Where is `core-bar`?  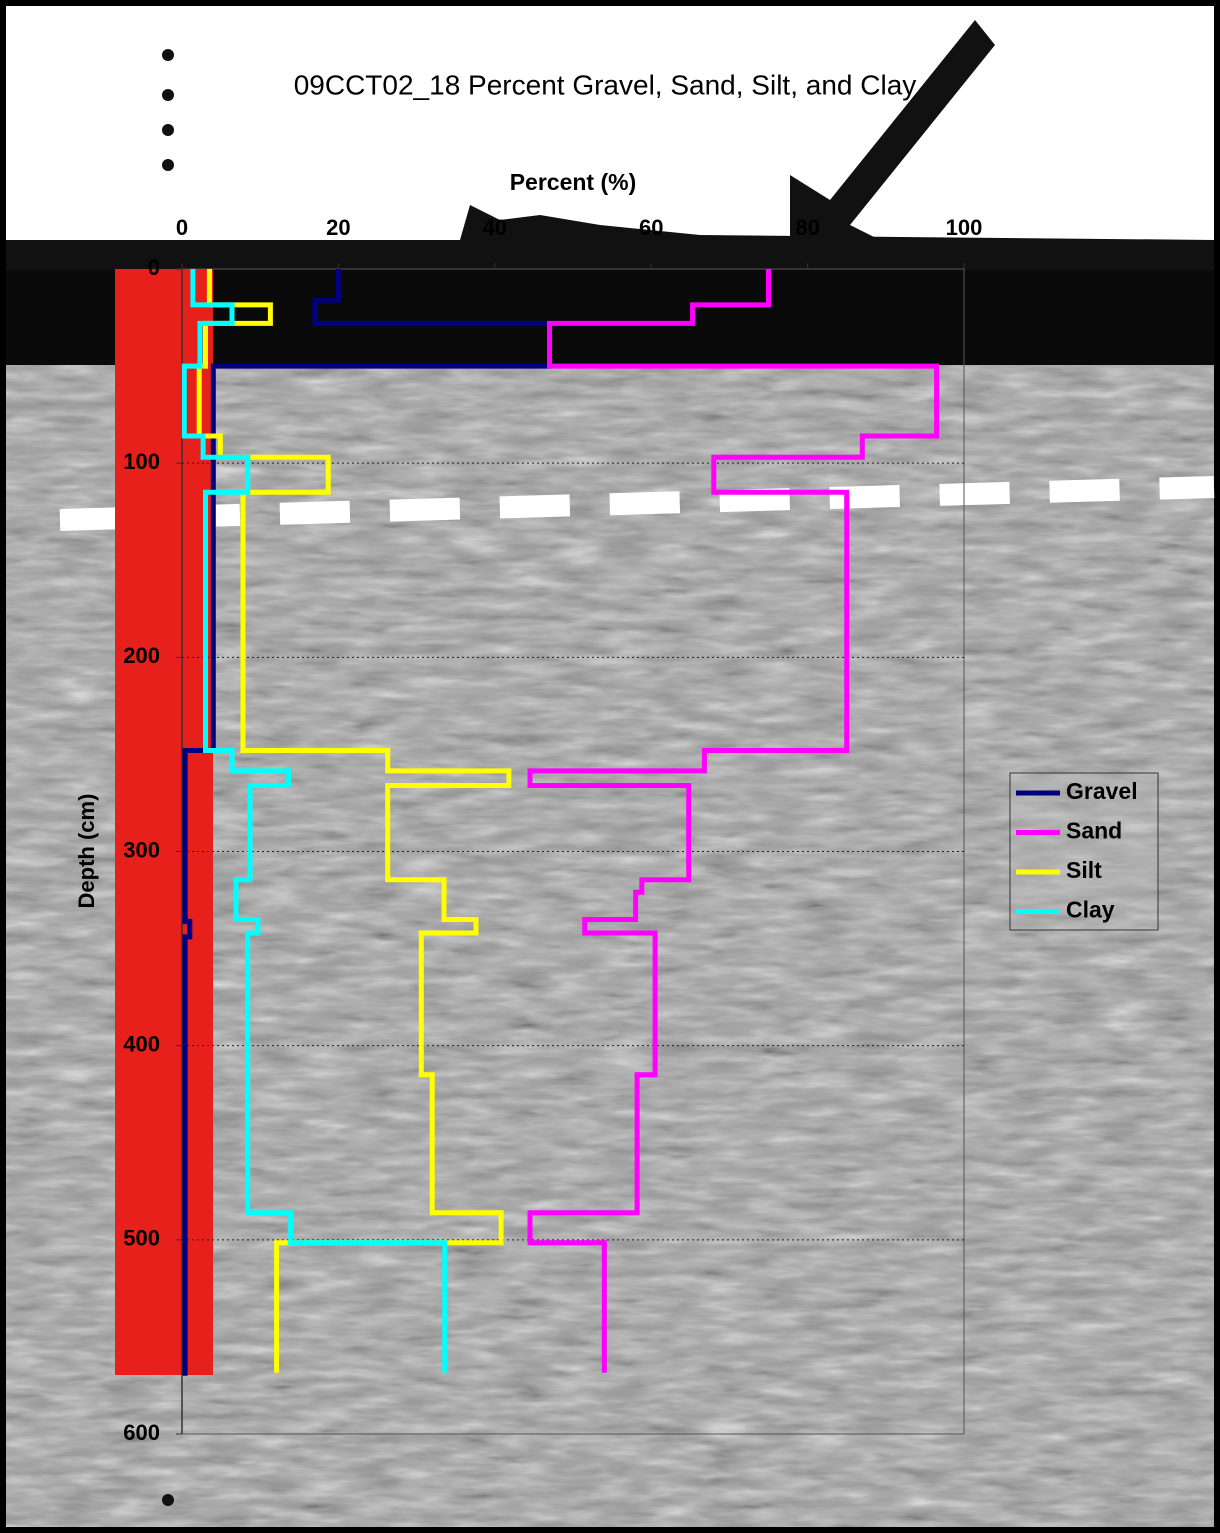
core-bar is located at coordinates (164, 822).